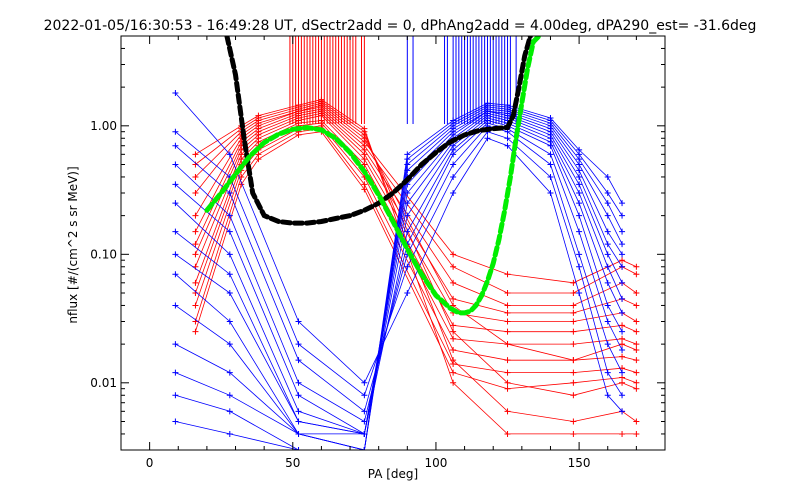  I want to click on y-tick-label: 0.10, so click(103, 254).